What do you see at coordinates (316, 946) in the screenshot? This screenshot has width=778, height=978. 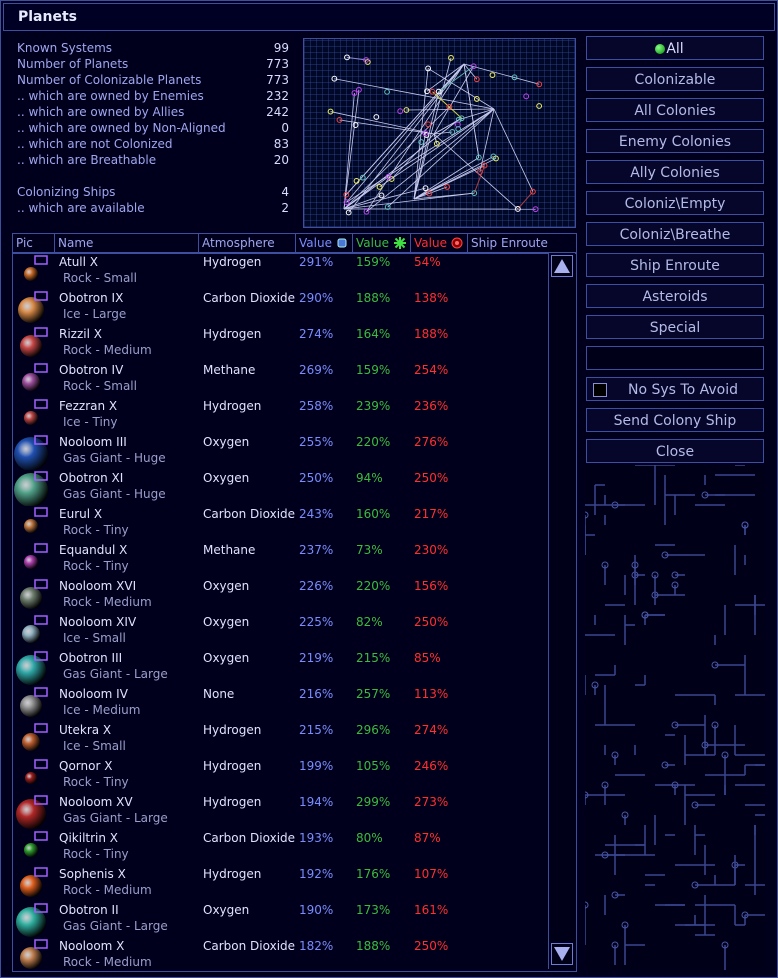 I see `value-blue: 182%` at bounding box center [316, 946].